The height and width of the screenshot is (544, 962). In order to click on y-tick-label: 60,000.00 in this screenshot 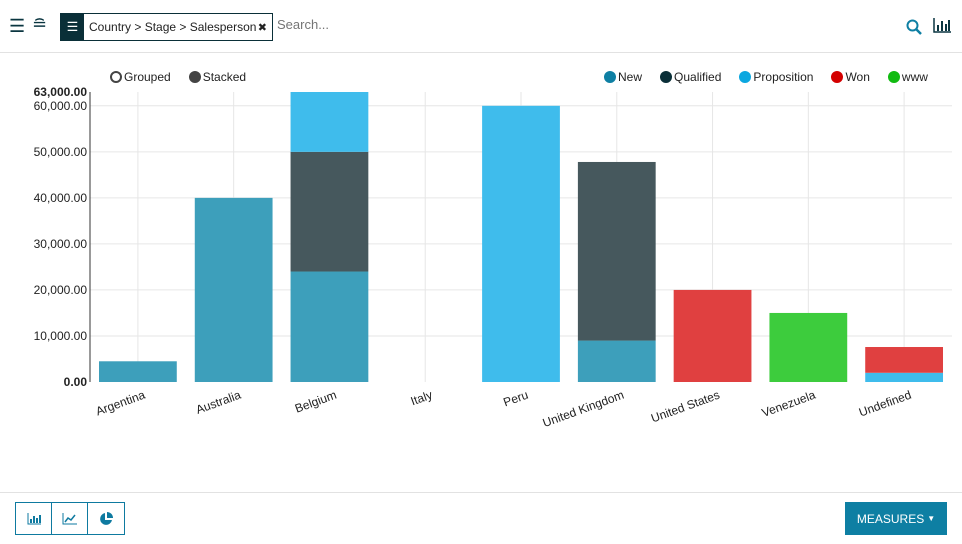, I will do `click(61, 106)`.